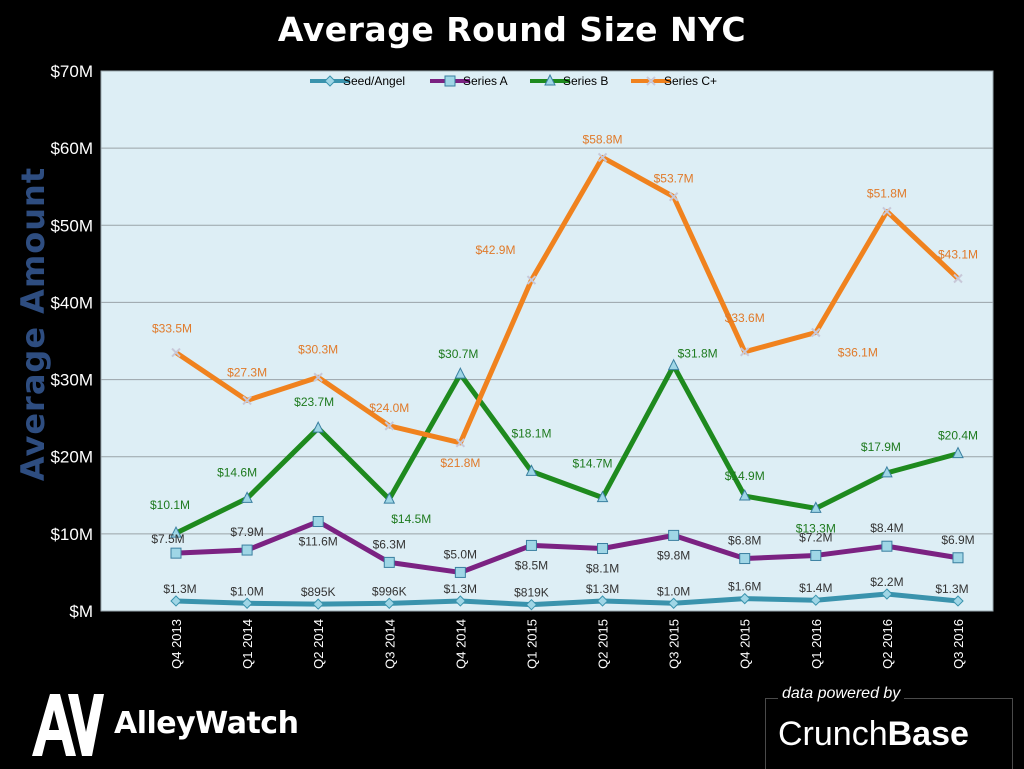  What do you see at coordinates (887, 193) in the screenshot?
I see `data-label: $51.8M` at bounding box center [887, 193].